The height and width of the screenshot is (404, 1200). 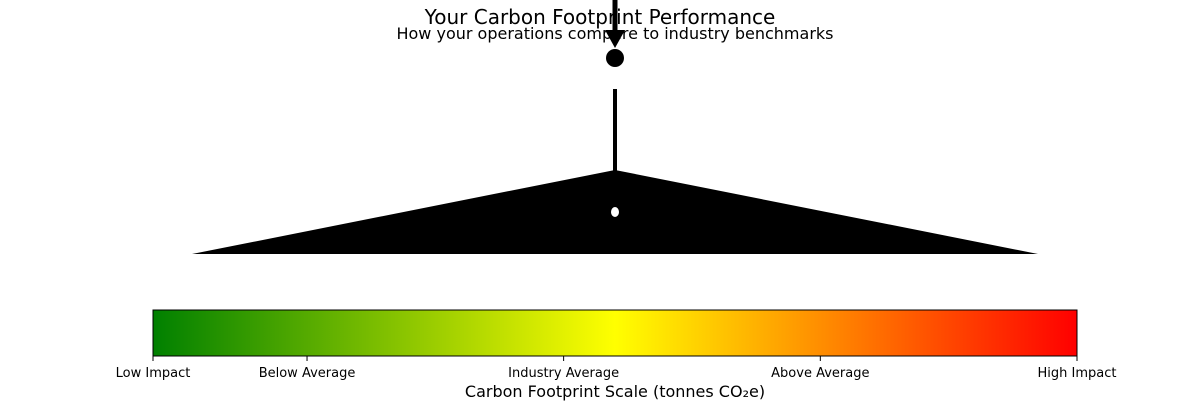 What do you see at coordinates (615, 39) in the screenshot?
I see `indicator-arrow-head` at bounding box center [615, 39].